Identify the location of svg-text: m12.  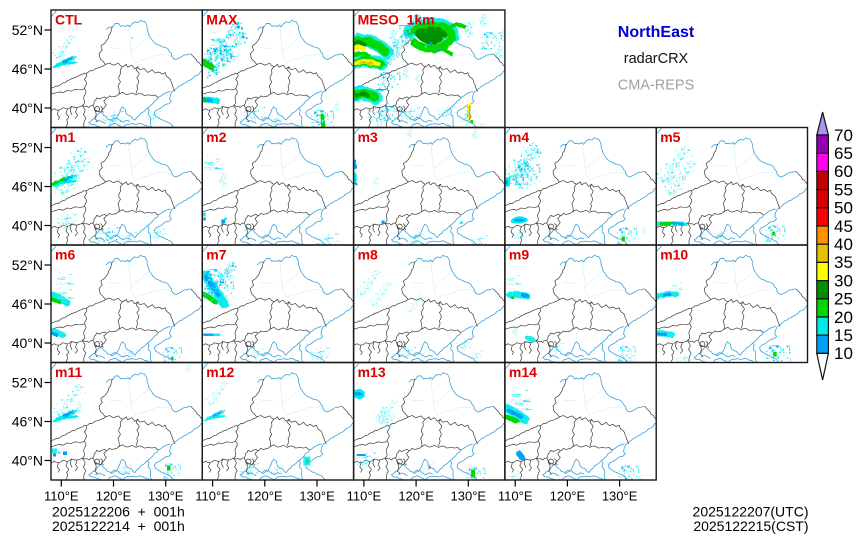
(220, 372).